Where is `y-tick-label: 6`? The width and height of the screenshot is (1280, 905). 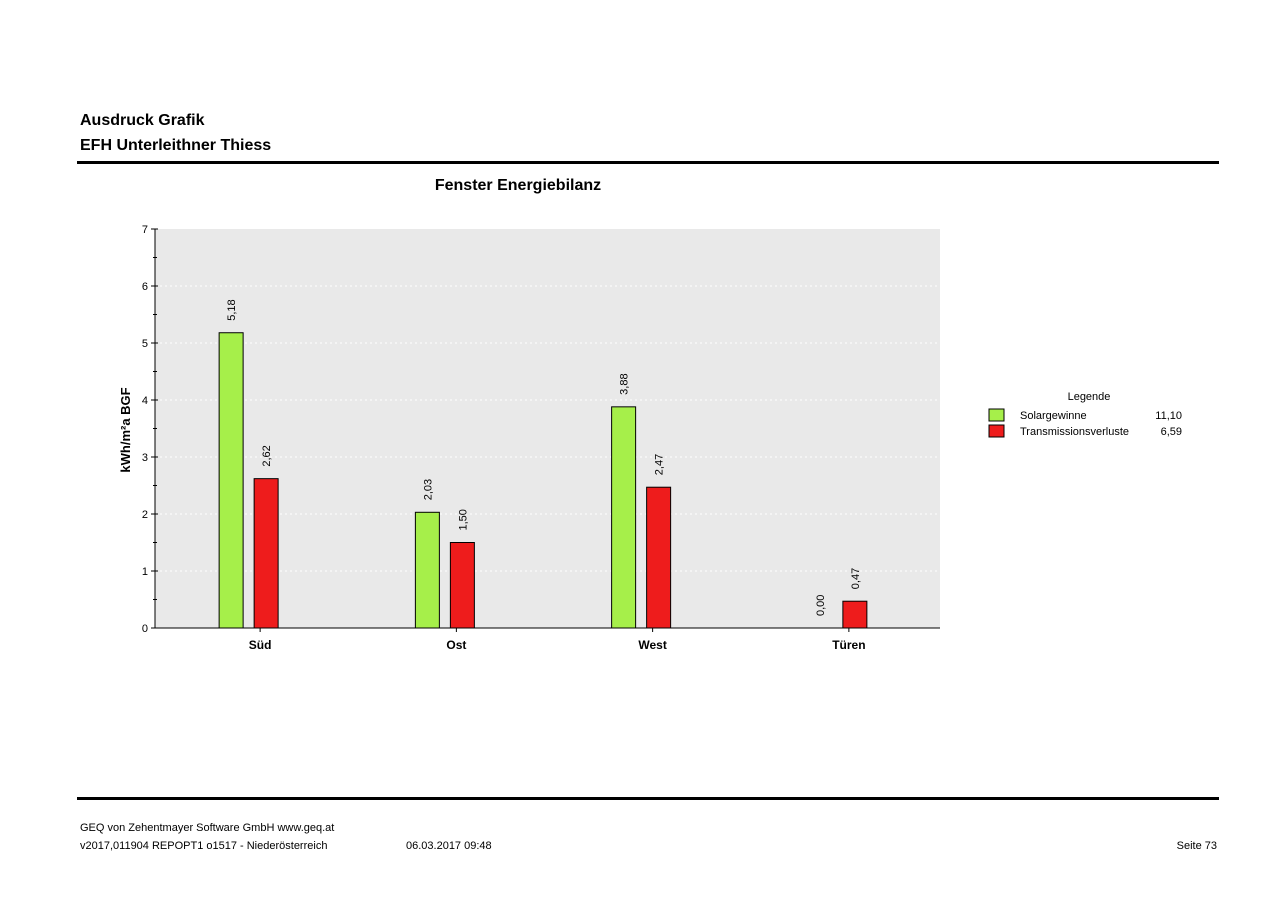 y-tick-label: 6 is located at coordinates (145, 287).